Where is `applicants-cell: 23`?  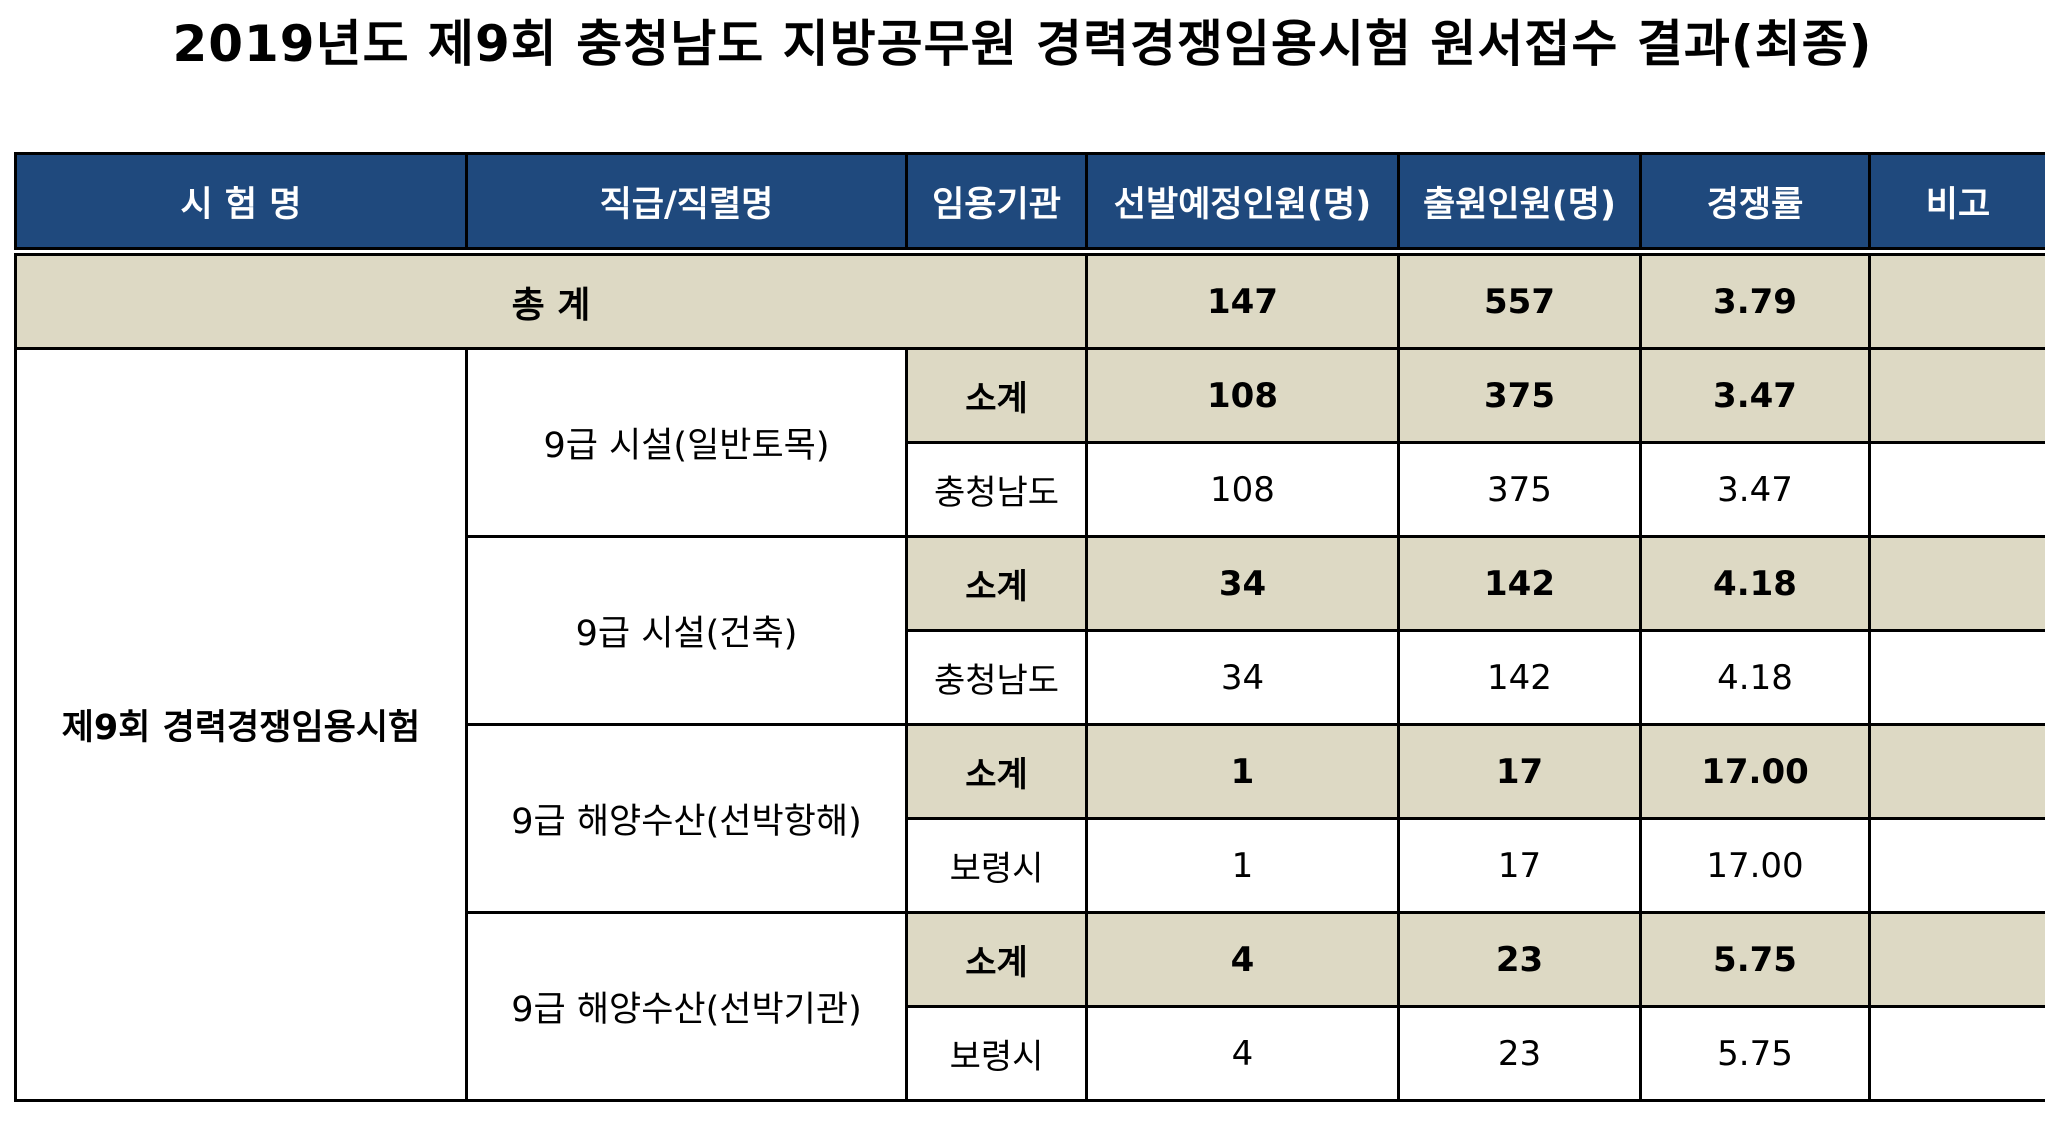
applicants-cell: 23 is located at coordinates (1519, 1053).